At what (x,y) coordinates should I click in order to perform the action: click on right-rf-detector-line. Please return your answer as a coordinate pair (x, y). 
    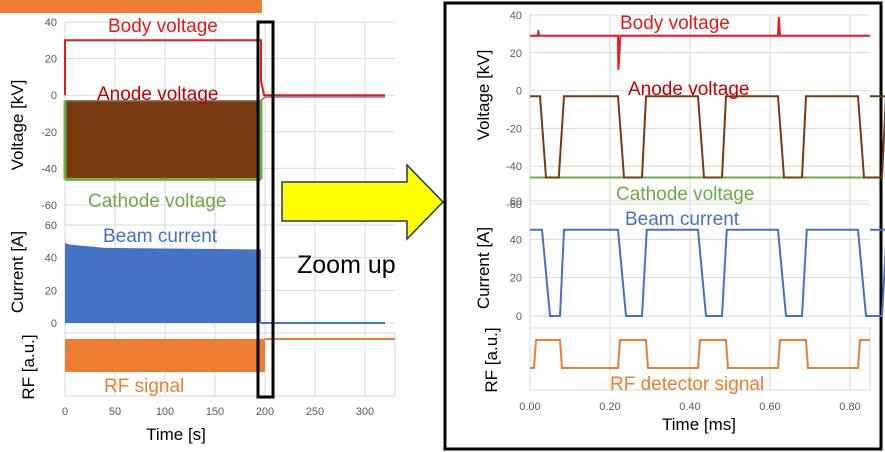
    Looking at the image, I should click on (700, 354).